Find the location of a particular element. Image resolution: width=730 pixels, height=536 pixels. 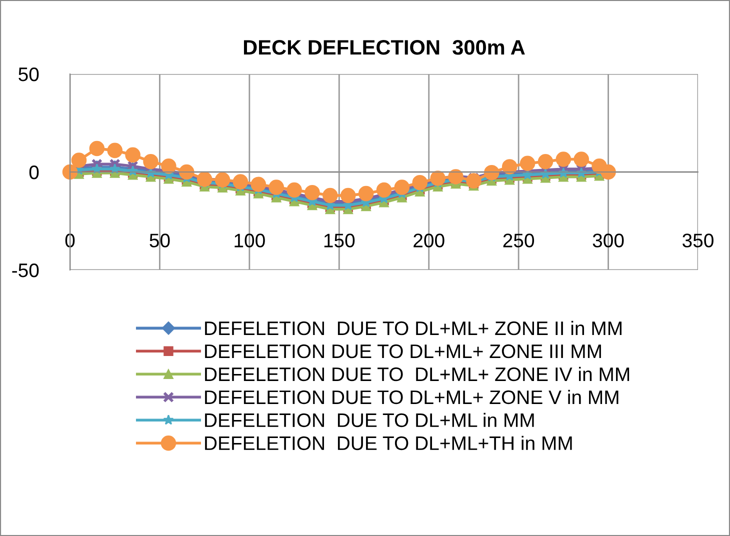

x-tick-label: 300 is located at coordinates (608, 241).